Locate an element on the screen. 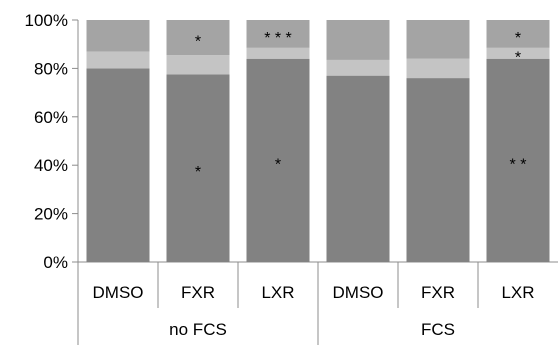 The height and width of the screenshot is (345, 558). significance-asterisk: * * * is located at coordinates (278, 38).